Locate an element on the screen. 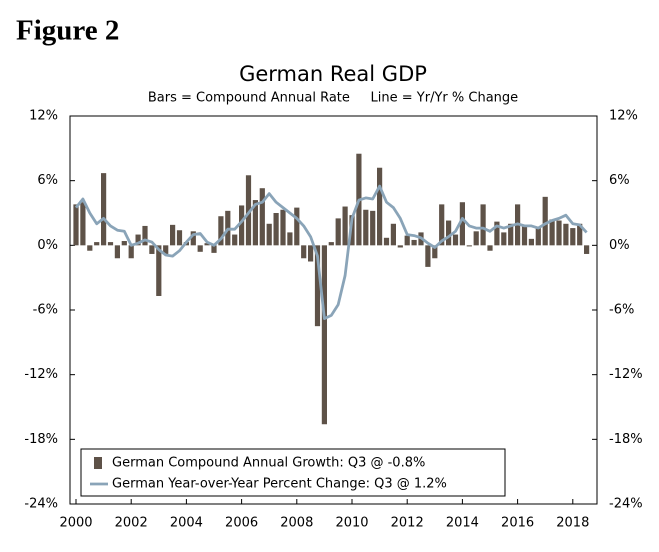 The width and height of the screenshot is (659, 552). y-tick-label: -18% is located at coordinates (41, 439).